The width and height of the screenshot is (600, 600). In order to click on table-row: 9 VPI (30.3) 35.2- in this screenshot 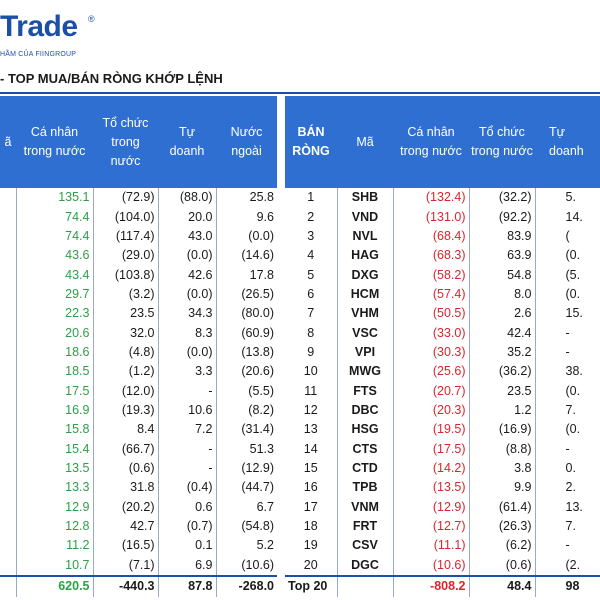, I will do `click(442, 352)`.